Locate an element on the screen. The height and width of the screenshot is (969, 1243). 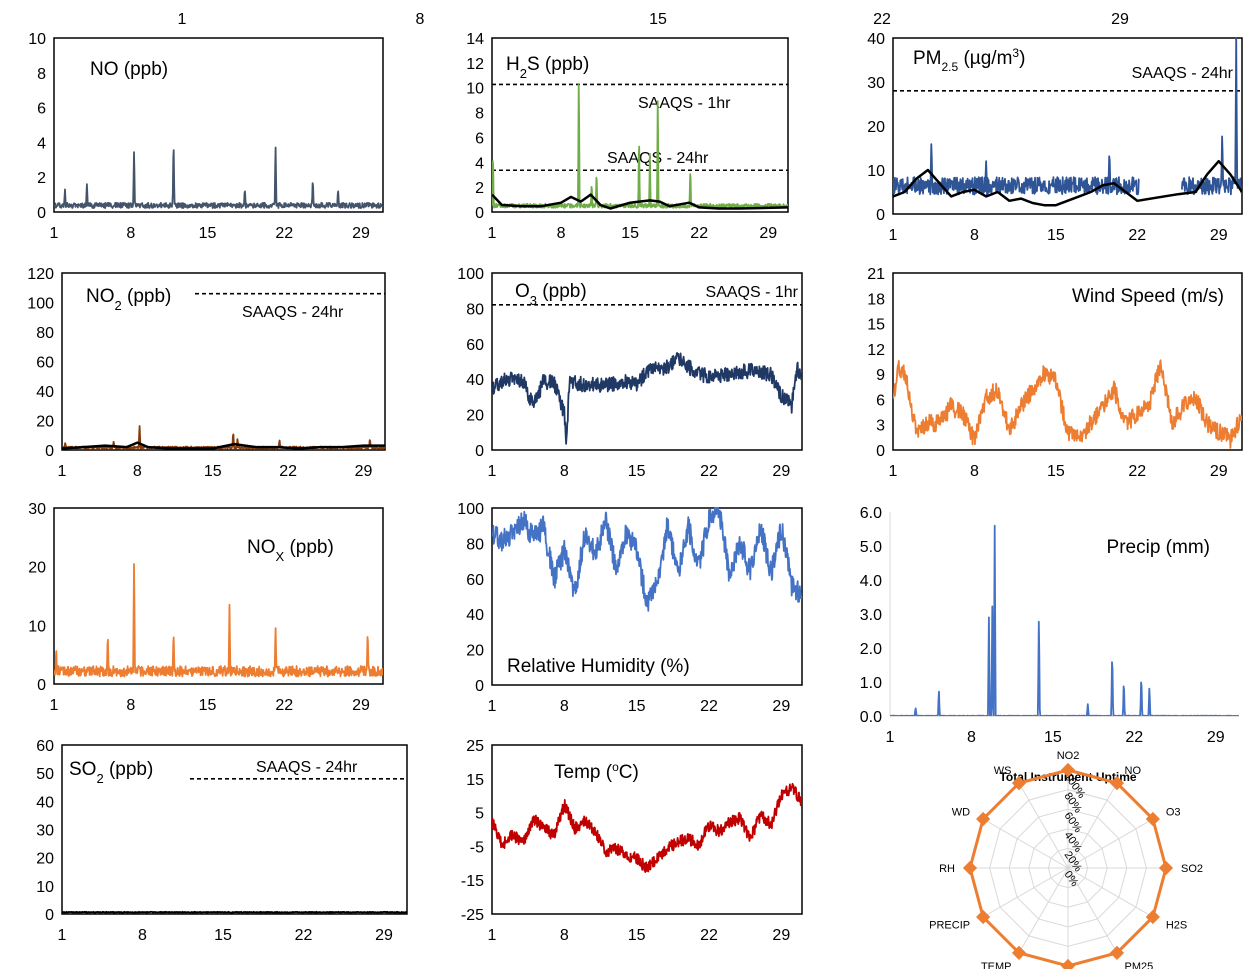
radar-category-label: PRECIP is located at coordinates (949, 926).